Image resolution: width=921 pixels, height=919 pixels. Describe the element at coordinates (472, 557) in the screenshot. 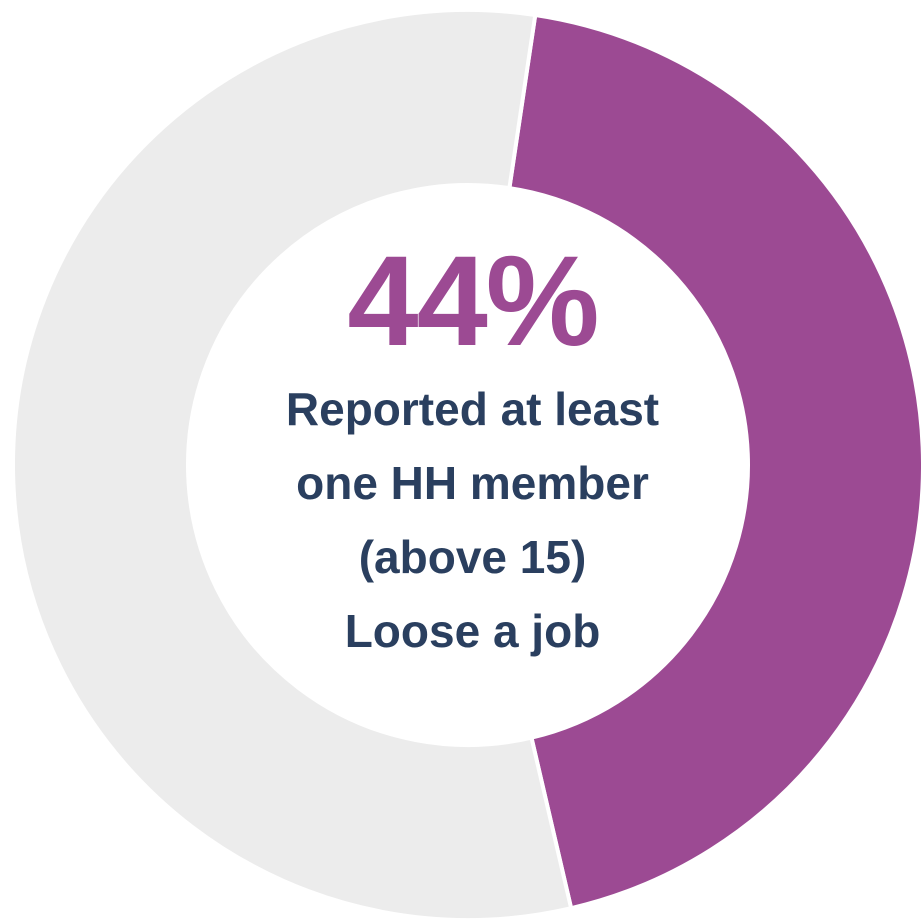

I see `center-label-line-3: (above 15)` at that location.